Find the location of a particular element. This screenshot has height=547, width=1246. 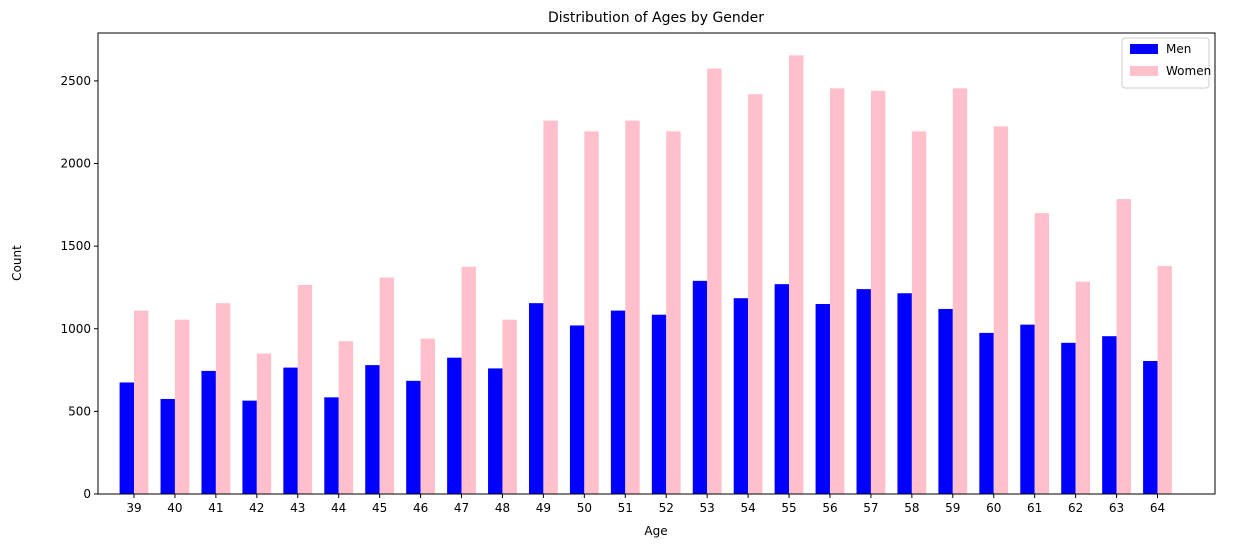

y-tick-label-1500: 1500 is located at coordinates (75, 246).